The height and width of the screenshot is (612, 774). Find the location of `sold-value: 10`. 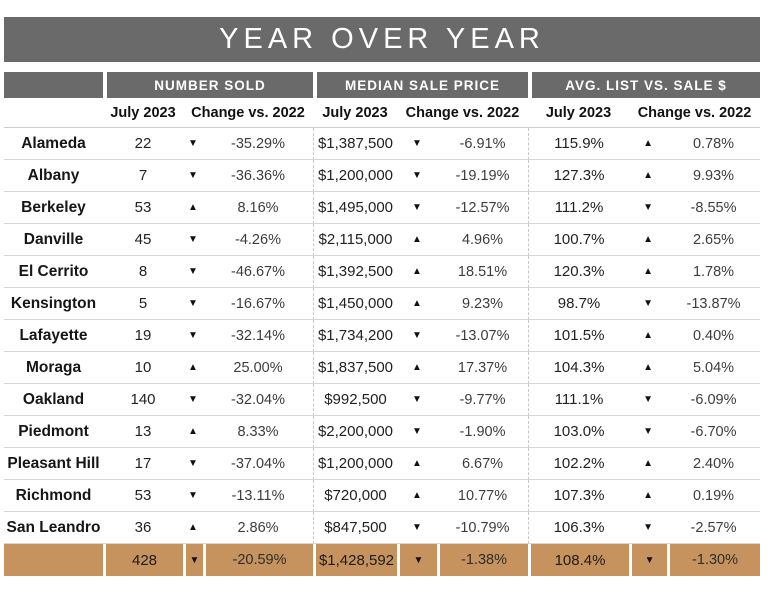

sold-value: 10 is located at coordinates (143, 368).